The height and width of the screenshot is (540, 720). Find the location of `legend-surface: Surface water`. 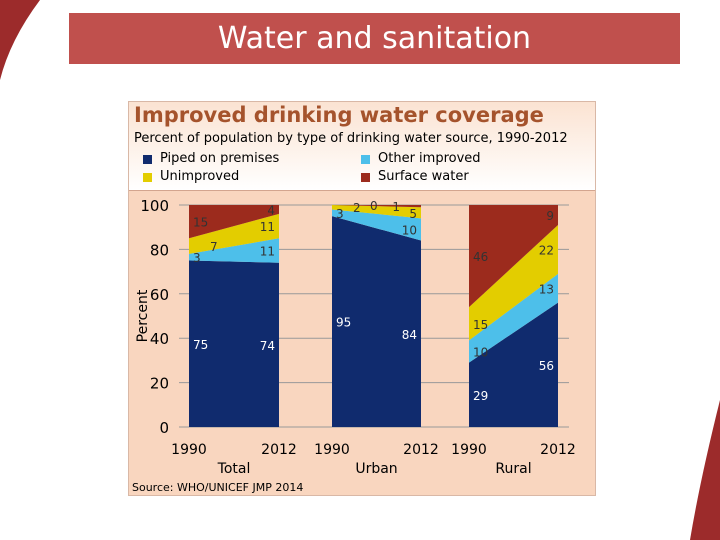

legend-surface: Surface water is located at coordinates (415, 177).